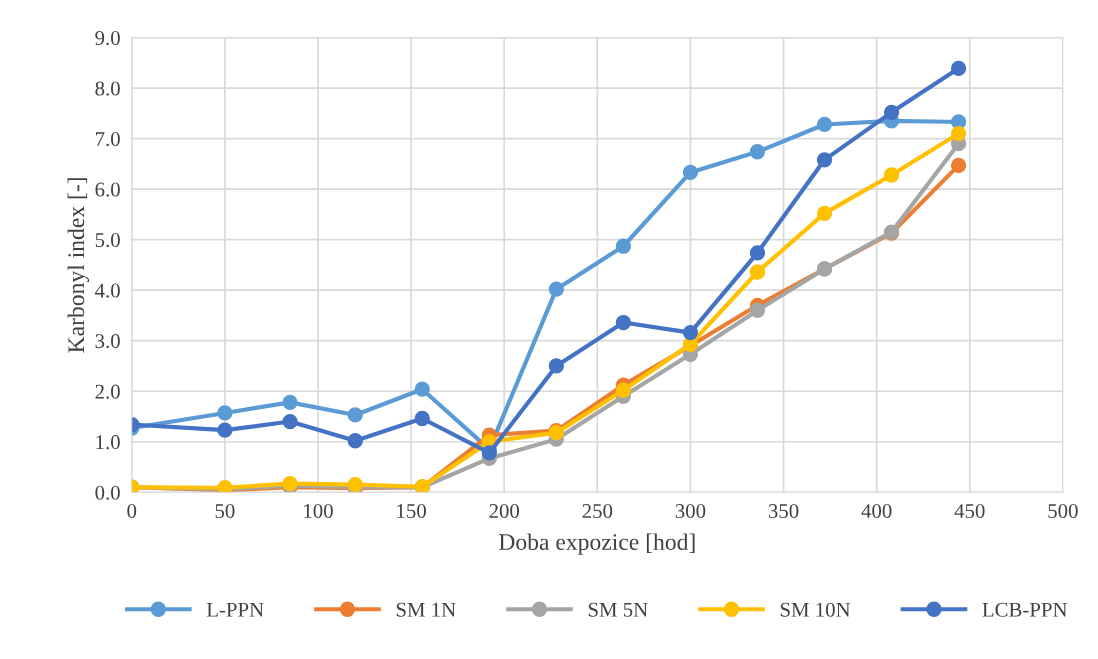 Image resolution: width=1098 pixels, height=659 pixels. What do you see at coordinates (504, 511) in the screenshot?
I see `x-tick-label: 200` at bounding box center [504, 511].